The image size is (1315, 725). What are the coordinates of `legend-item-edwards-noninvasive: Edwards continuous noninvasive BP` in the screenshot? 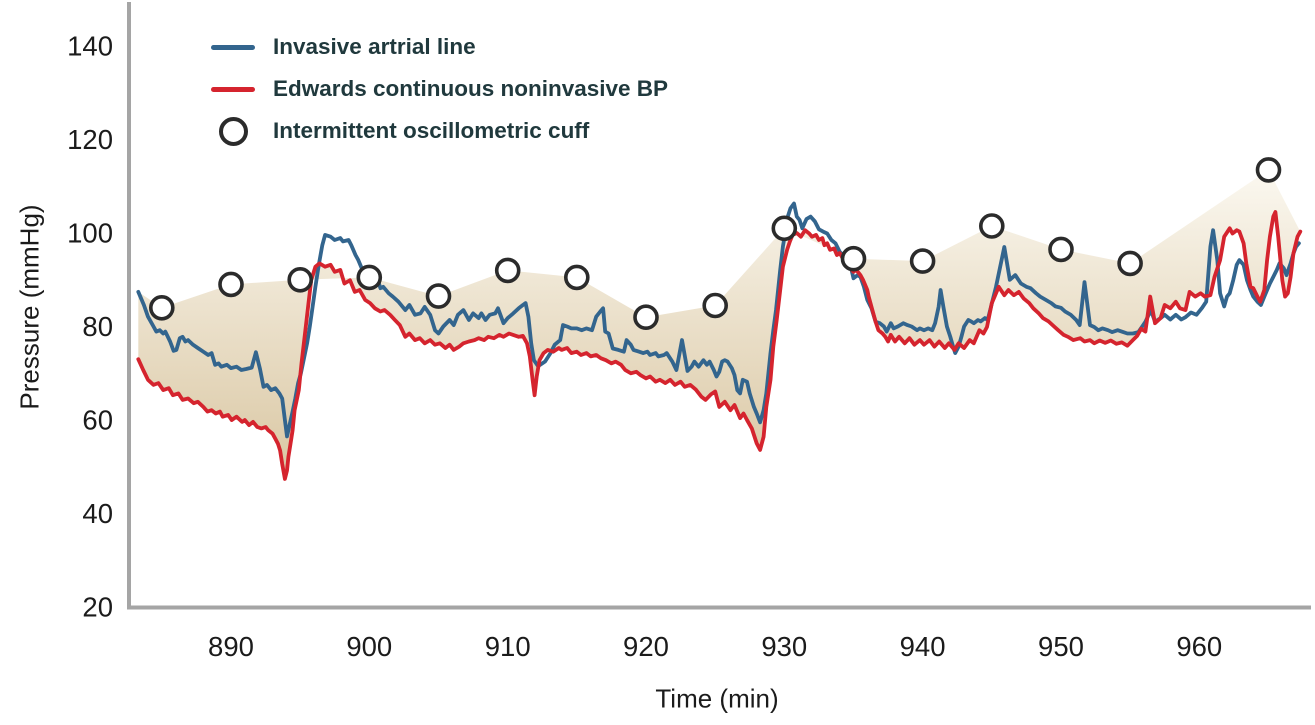 It's located at (439, 89).